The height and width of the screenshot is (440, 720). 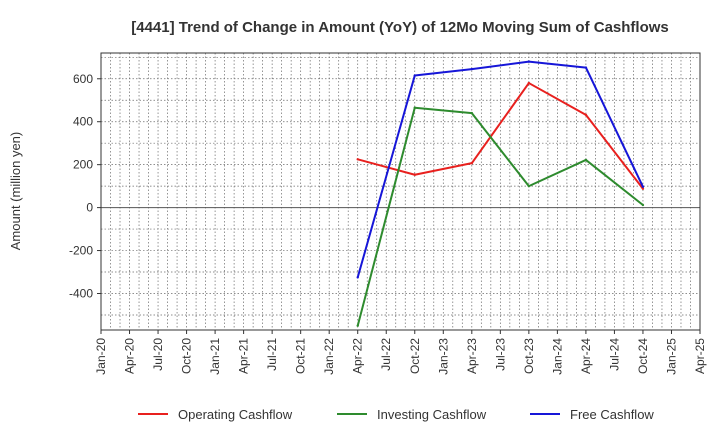 I want to click on y-tick-label: 200, so click(x=83, y=165).